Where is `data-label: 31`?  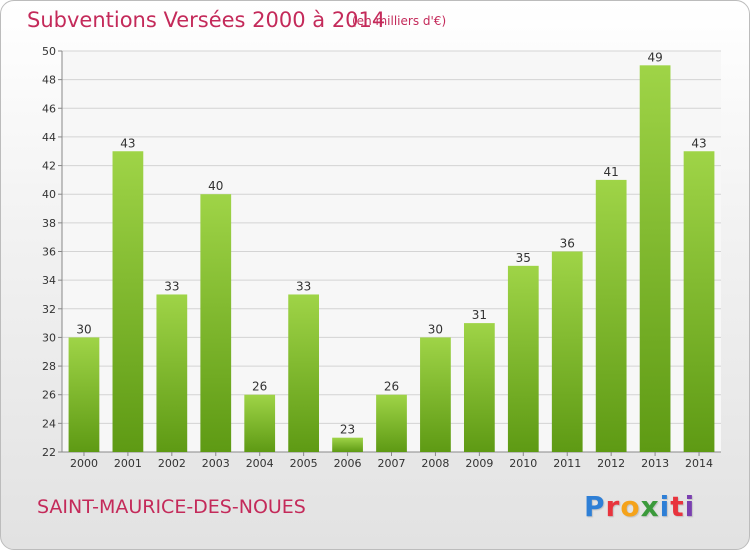
data-label: 31 is located at coordinates (479, 315).